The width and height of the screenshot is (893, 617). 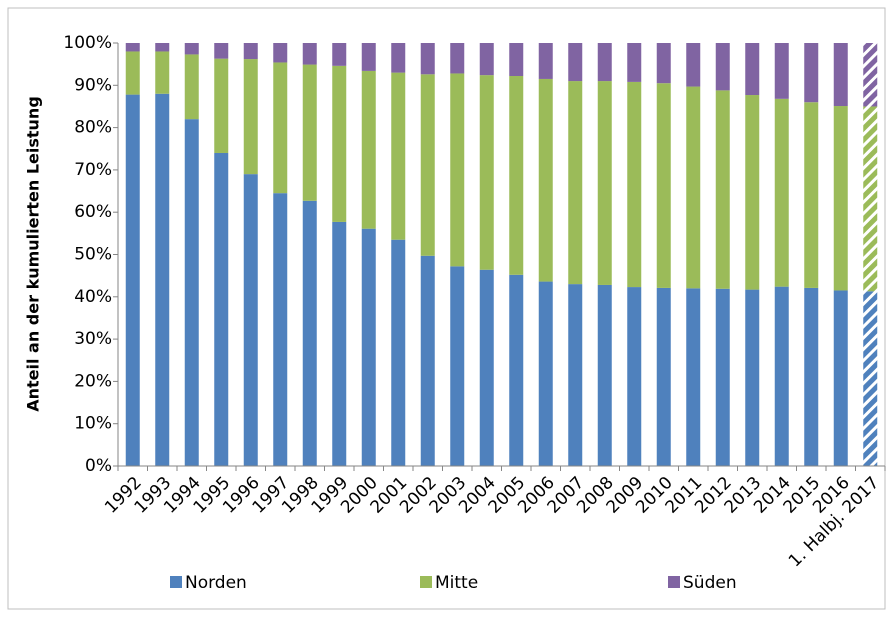 I want to click on legend-label: Norden, so click(x=216, y=583).